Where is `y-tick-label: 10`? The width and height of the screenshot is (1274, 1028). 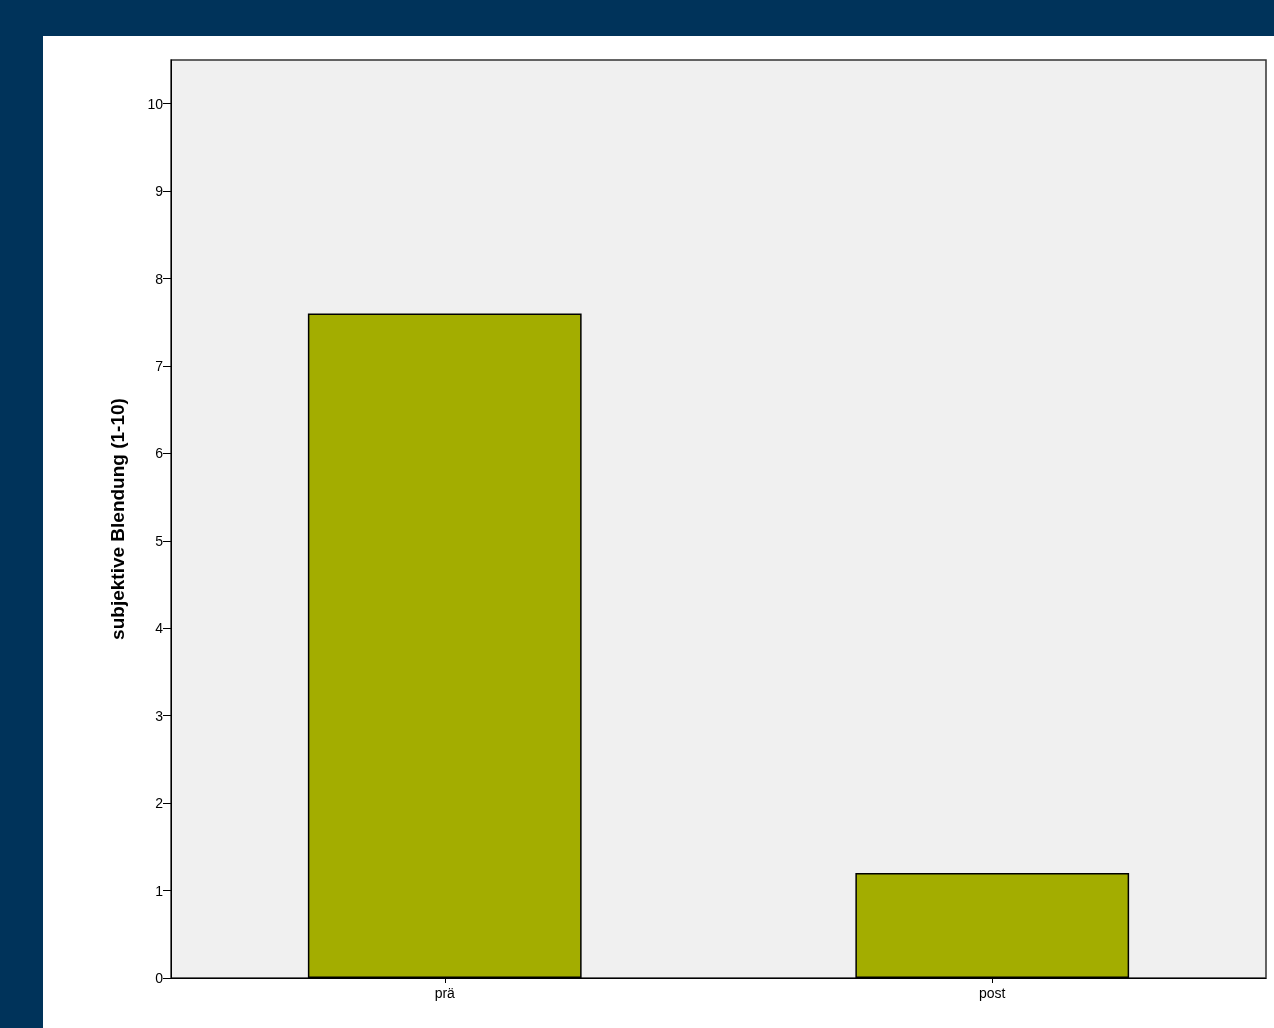 y-tick-label: 10 is located at coordinates (155, 103).